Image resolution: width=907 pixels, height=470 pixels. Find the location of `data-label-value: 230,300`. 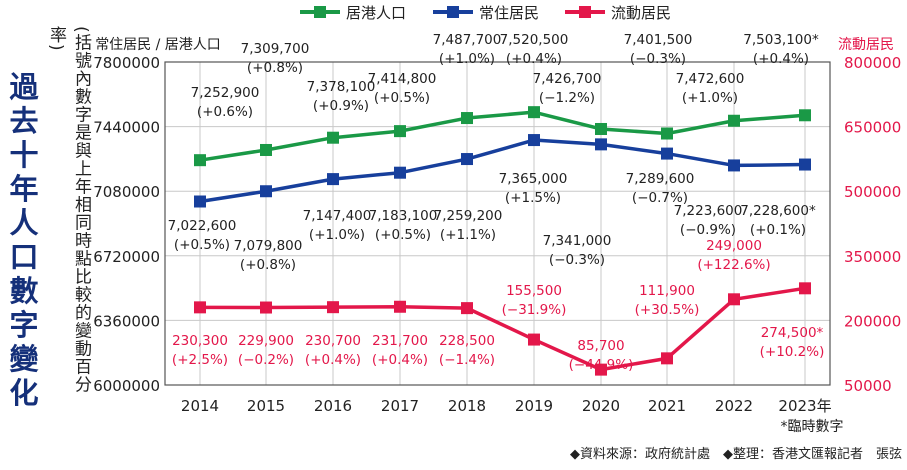

data-label-value: 230,300 is located at coordinates (200, 341).